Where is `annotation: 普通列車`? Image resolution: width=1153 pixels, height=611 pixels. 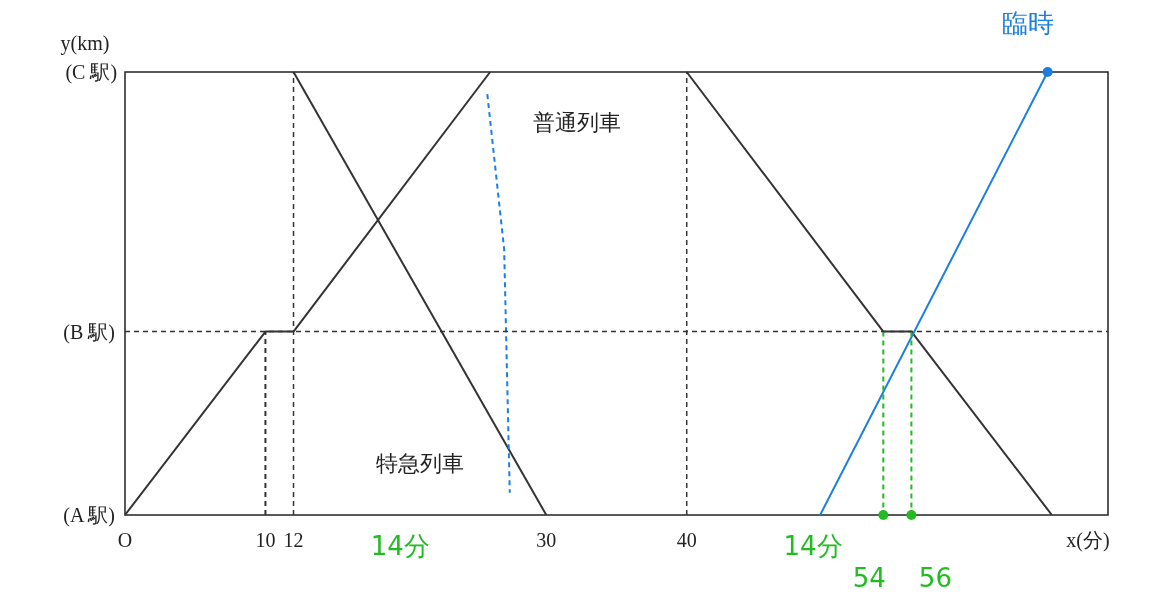 annotation: 普通列車 is located at coordinates (577, 122).